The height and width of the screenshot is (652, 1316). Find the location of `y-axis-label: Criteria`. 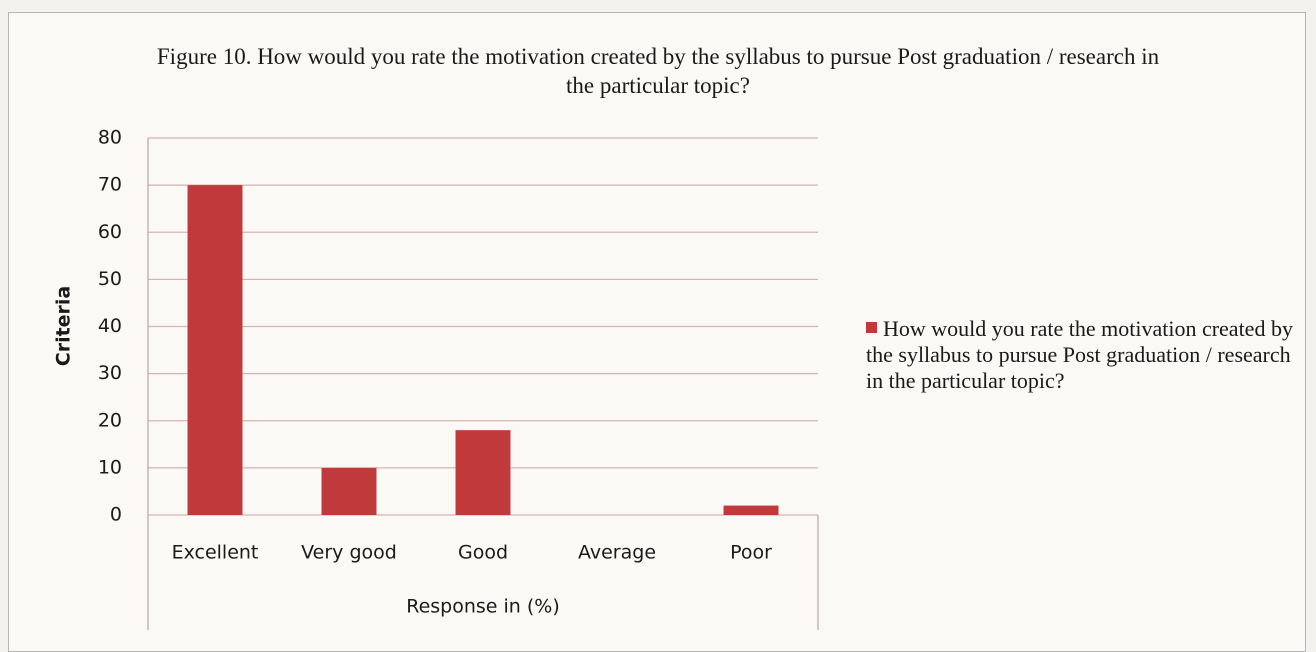

y-axis-label: Criteria is located at coordinates (64, 326).